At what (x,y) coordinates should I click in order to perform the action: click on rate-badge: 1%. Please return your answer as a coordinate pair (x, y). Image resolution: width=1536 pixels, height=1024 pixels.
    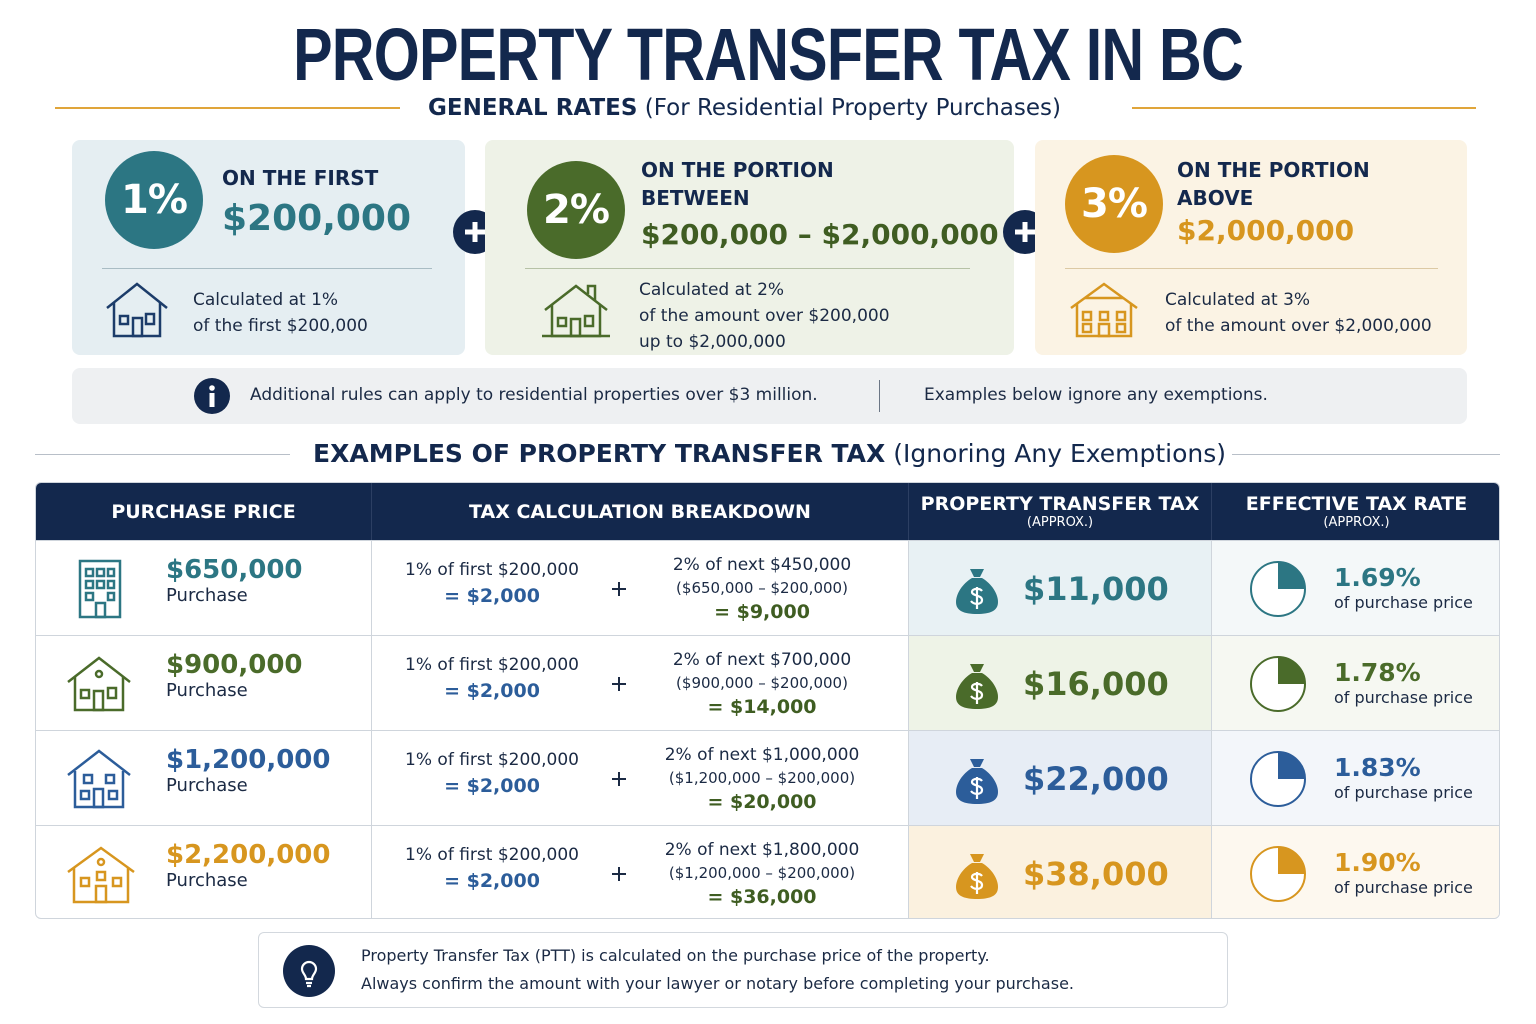
    Looking at the image, I should click on (154, 200).